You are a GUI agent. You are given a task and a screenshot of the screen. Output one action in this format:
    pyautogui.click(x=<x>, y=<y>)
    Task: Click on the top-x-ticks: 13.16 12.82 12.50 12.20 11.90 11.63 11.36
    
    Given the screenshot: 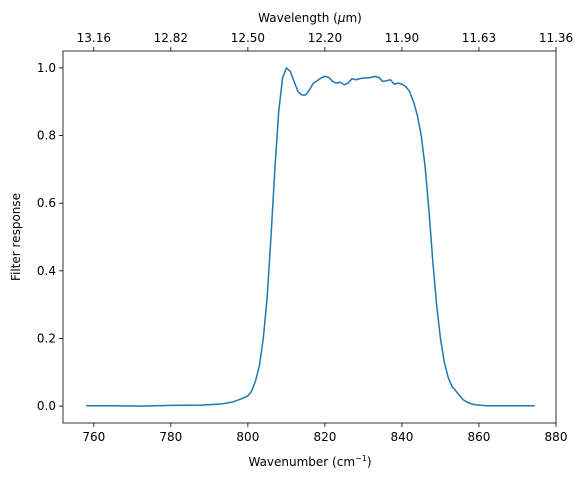 What is the action you would take?
    pyautogui.click(x=325, y=41)
    